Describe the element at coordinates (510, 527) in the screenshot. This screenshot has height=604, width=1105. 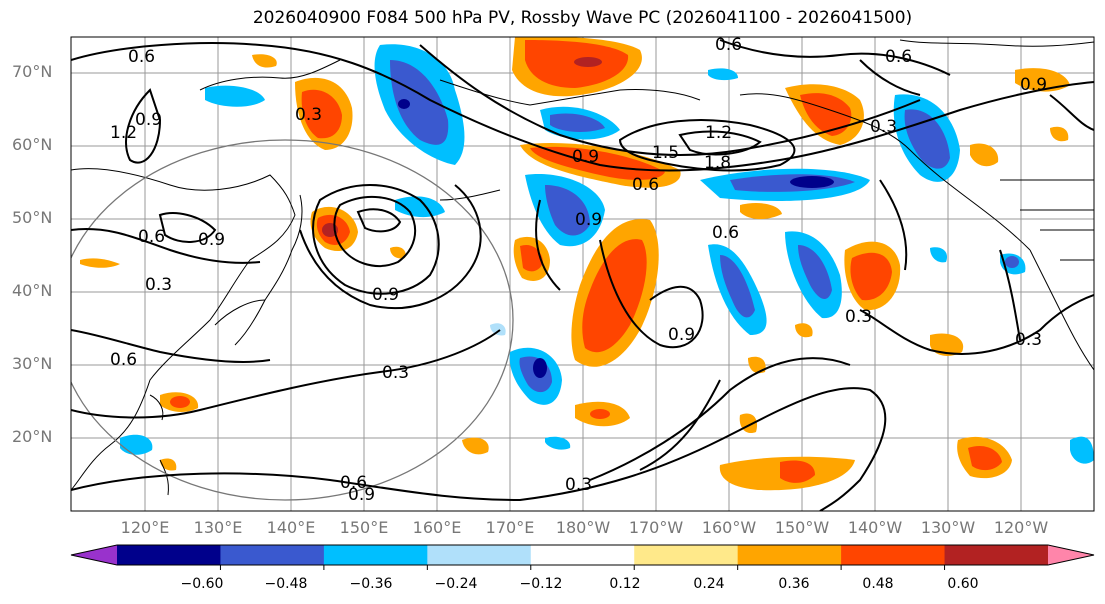
I see `lon-label: 170°E` at that location.